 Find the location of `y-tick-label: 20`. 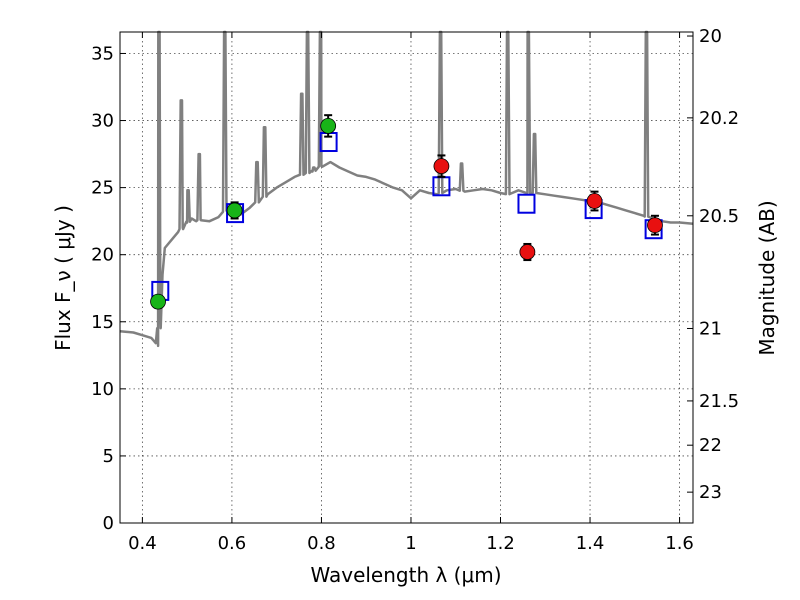

y-tick-label: 20 is located at coordinates (102, 255).